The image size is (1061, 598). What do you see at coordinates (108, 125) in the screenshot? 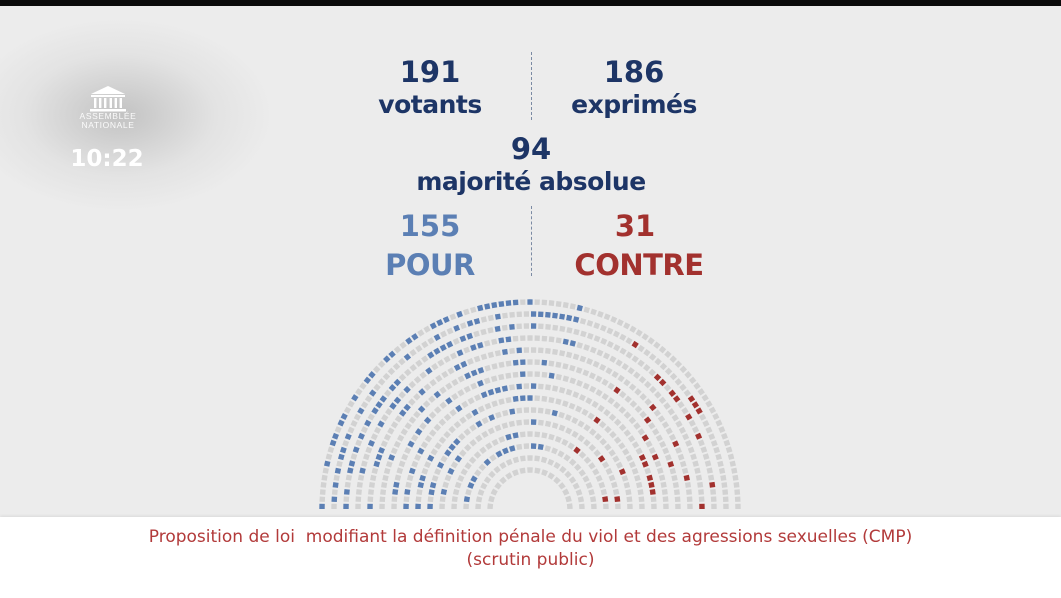
I see `logo-text-line-2: NATIONALE` at bounding box center [108, 125].